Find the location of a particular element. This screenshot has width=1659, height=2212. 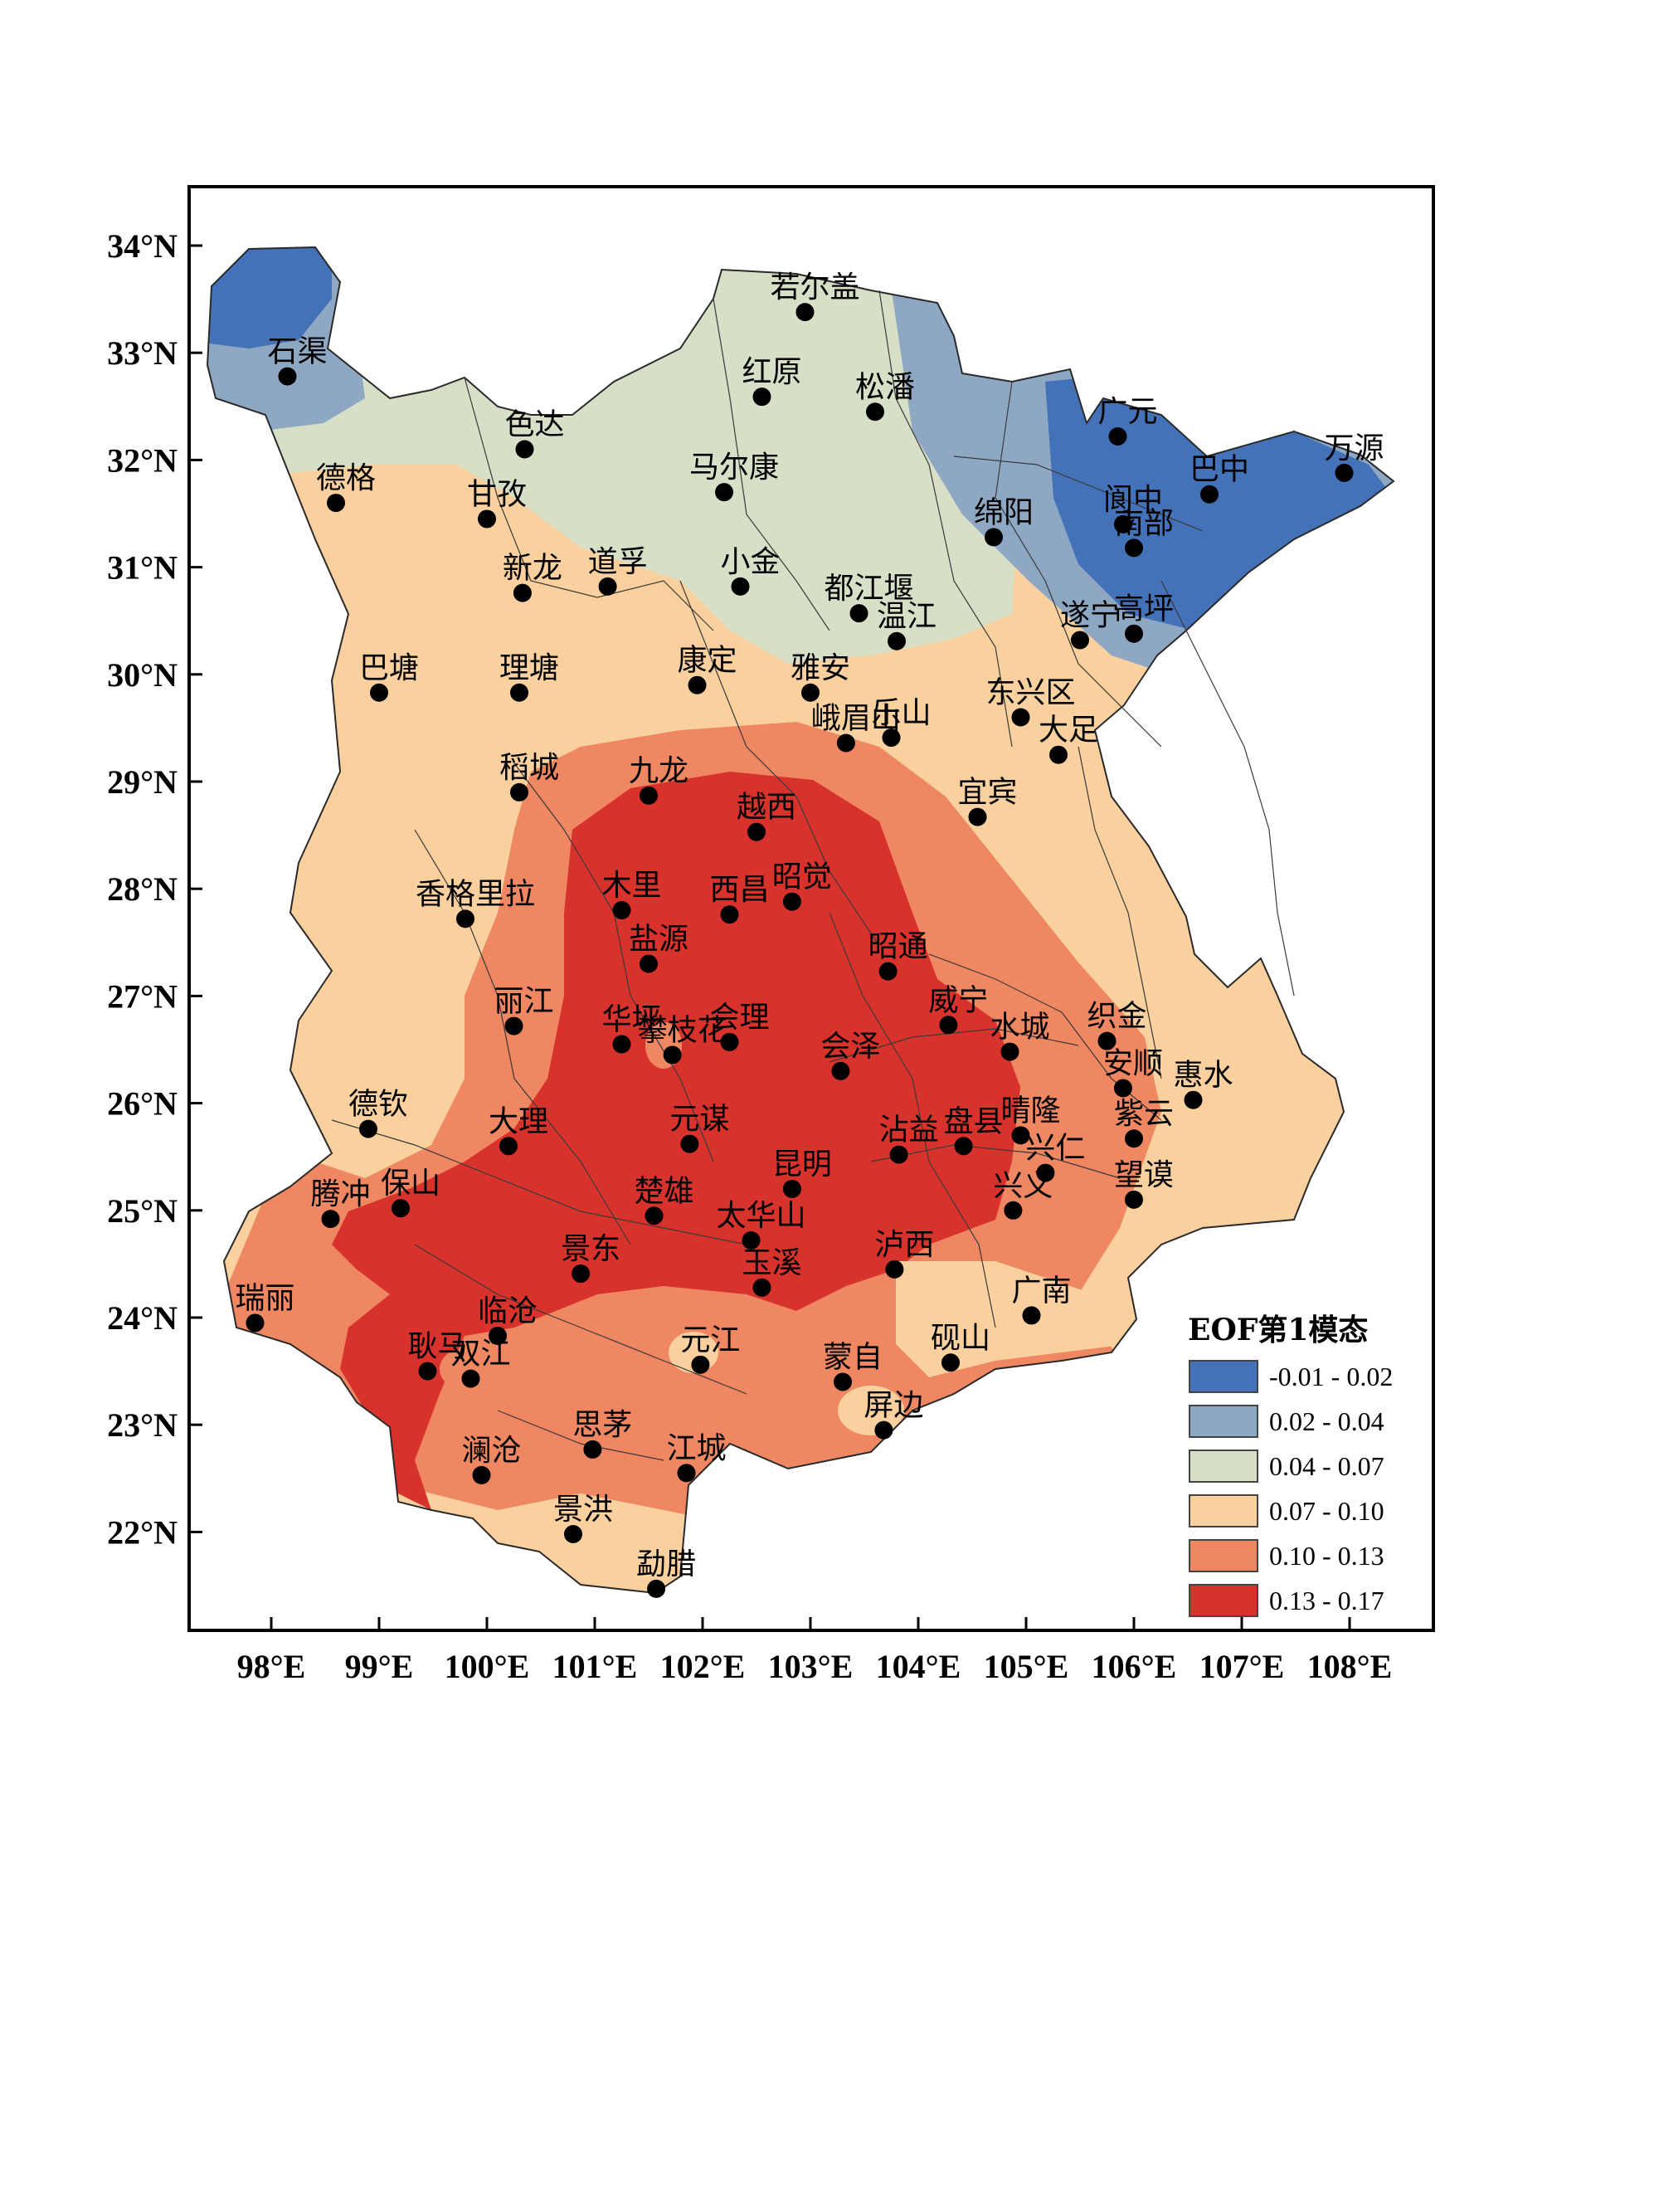

station-label: 盐源 is located at coordinates (658, 940).